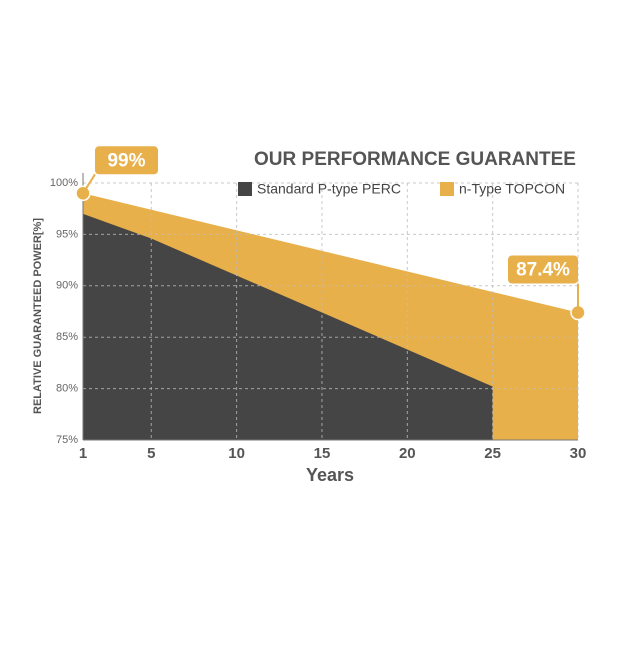  Describe the element at coordinates (512, 189) in the screenshot. I see `legend-label: n-Type TOPCON` at that location.